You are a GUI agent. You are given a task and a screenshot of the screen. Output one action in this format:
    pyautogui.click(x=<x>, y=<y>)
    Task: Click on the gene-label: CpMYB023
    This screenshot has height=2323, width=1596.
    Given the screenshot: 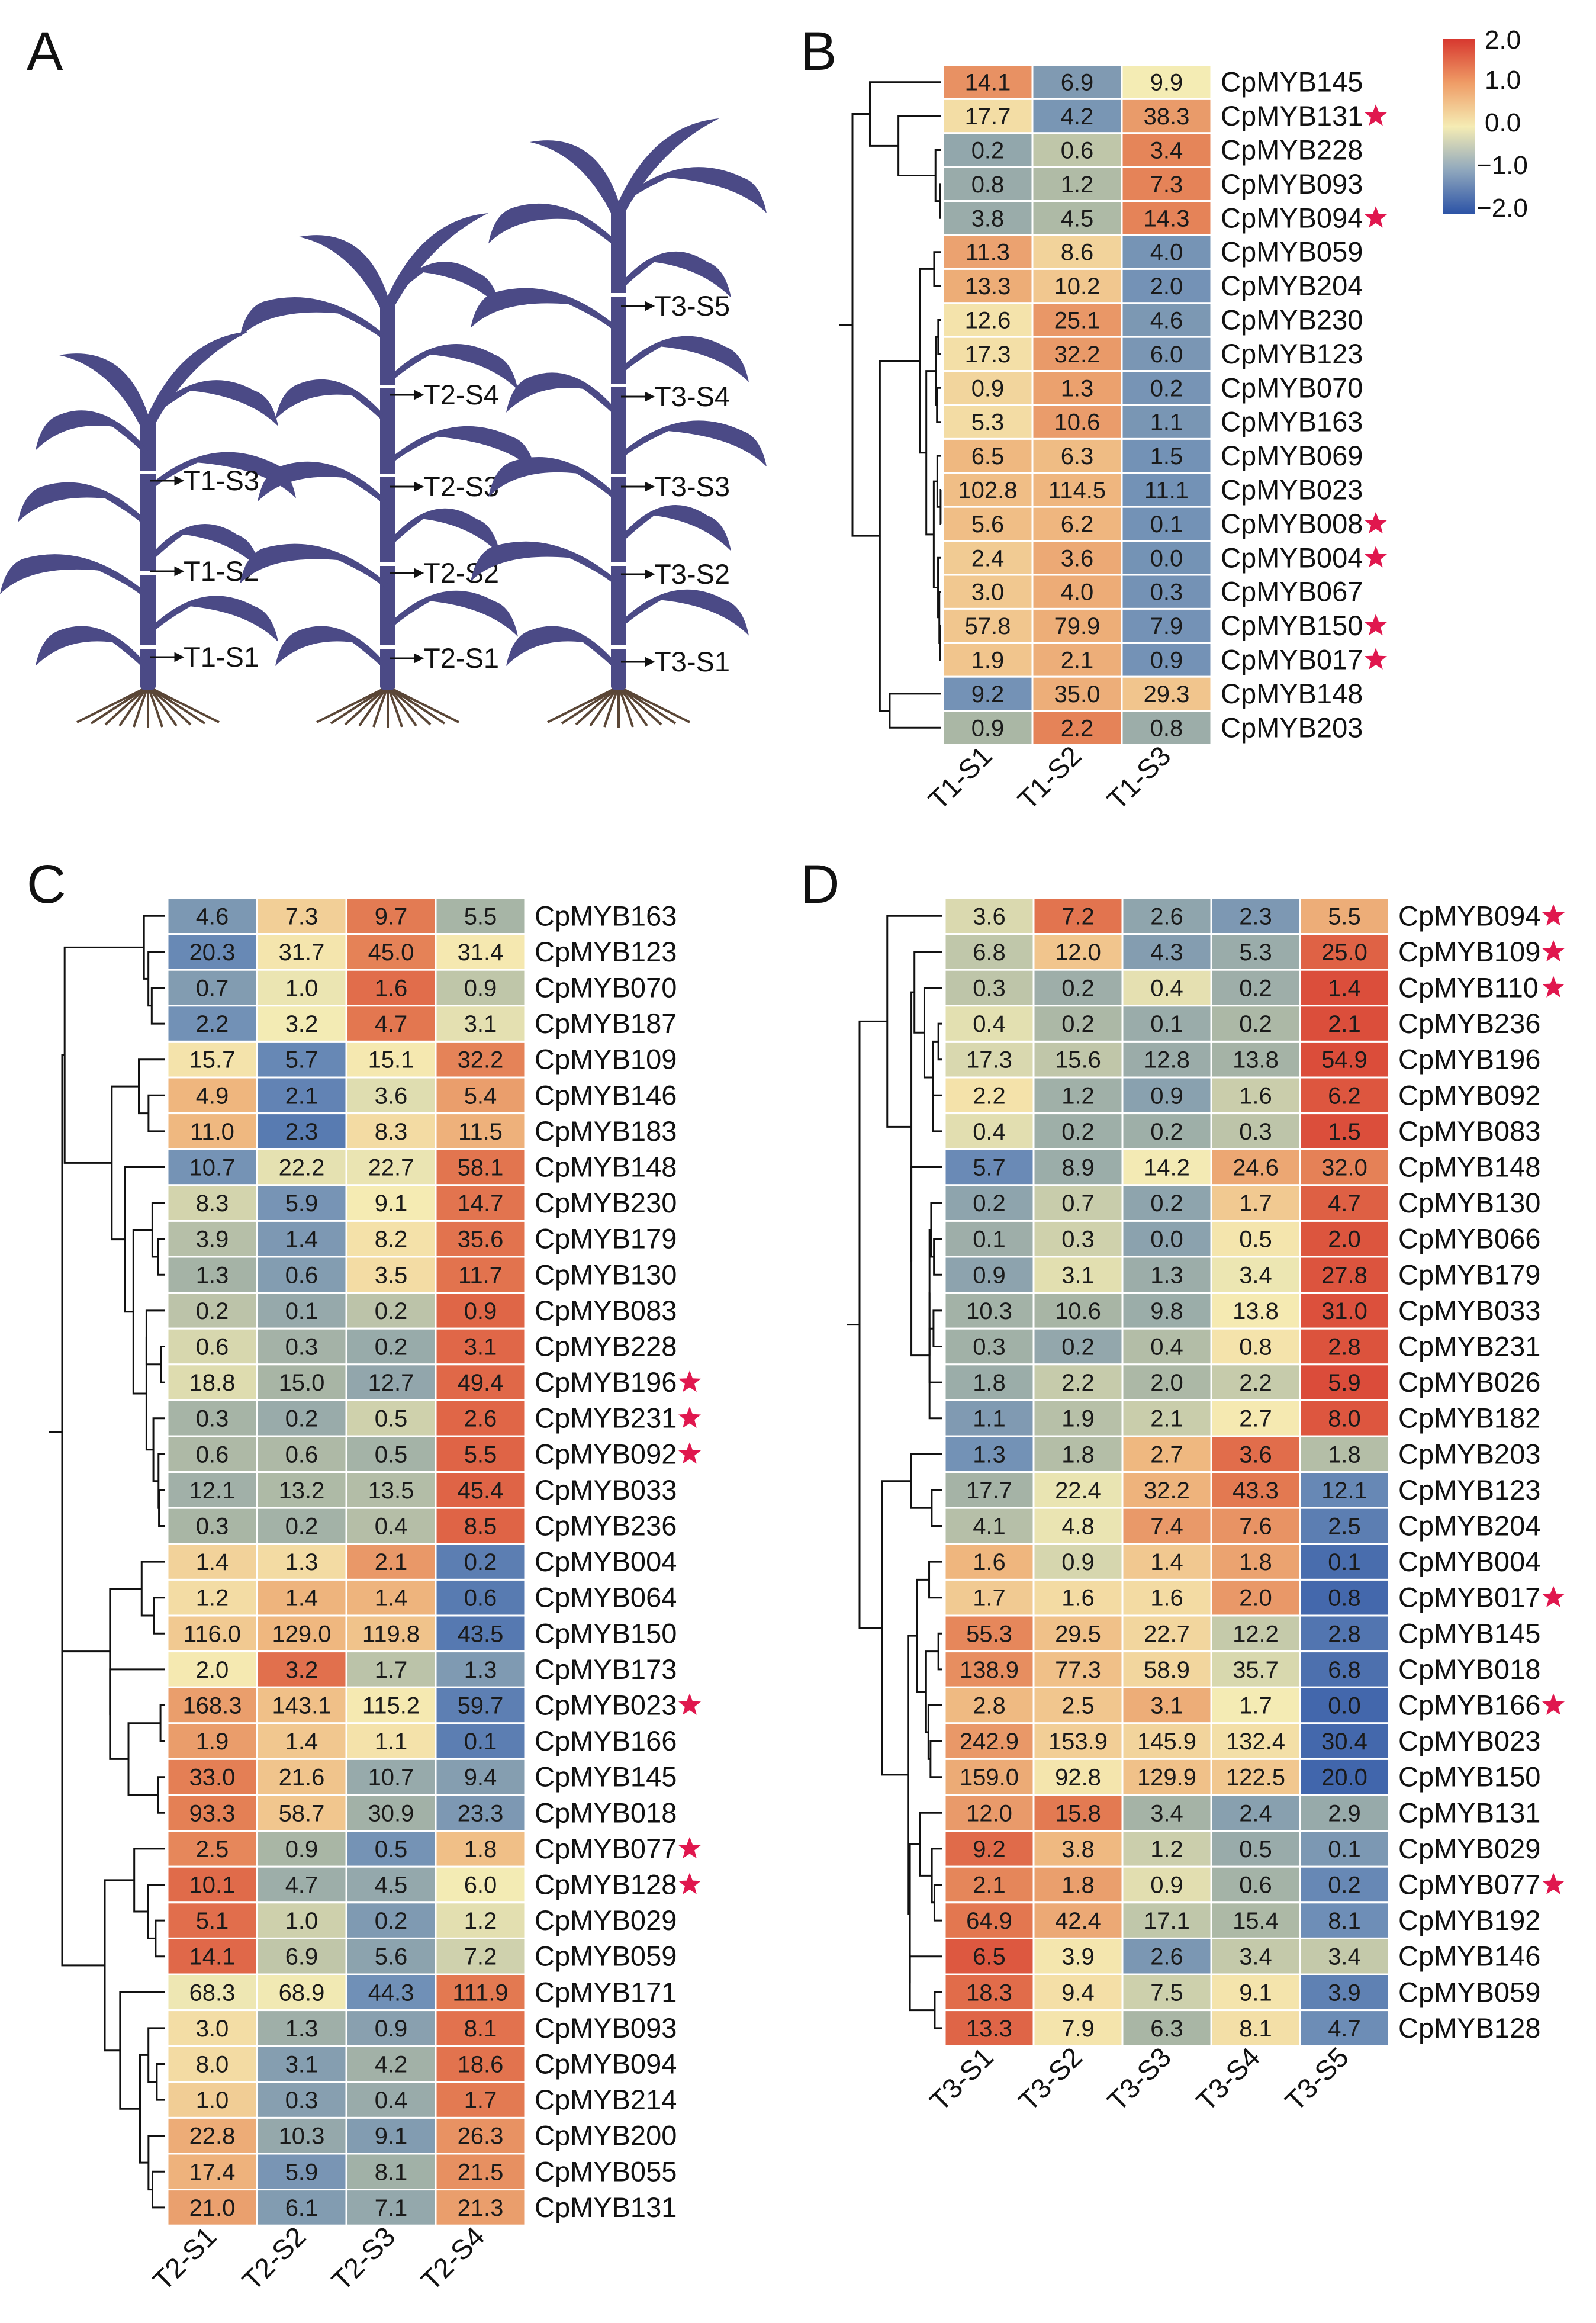 What is the action you would take?
    pyautogui.click(x=1469, y=1740)
    